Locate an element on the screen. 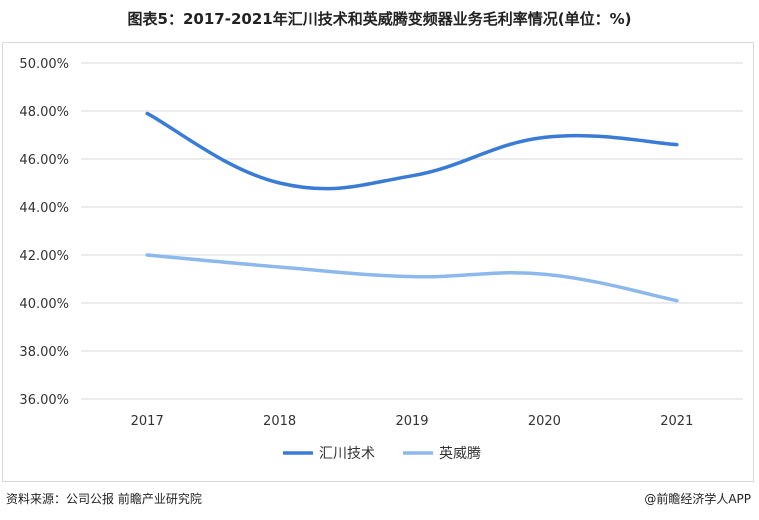 The height and width of the screenshot is (520, 759). x-tick-label: 2019 is located at coordinates (411, 421).